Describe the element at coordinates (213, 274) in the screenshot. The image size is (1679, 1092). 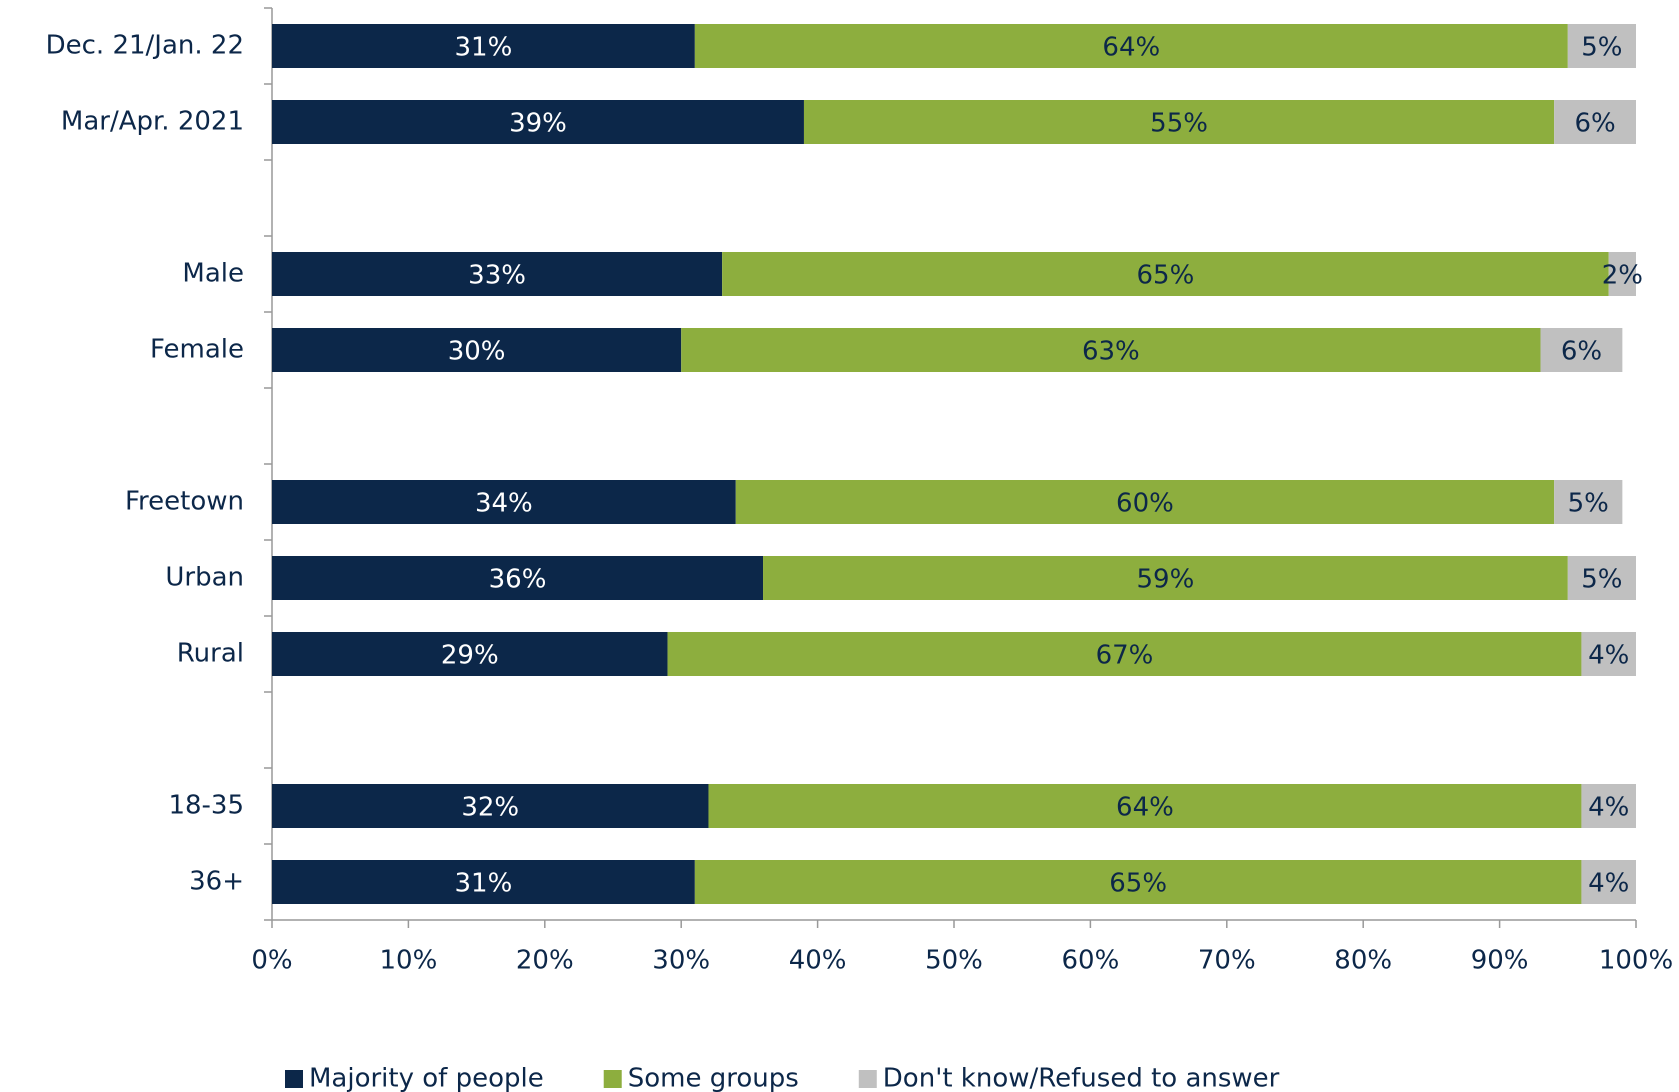
I see `y-tick-label: Male` at that location.